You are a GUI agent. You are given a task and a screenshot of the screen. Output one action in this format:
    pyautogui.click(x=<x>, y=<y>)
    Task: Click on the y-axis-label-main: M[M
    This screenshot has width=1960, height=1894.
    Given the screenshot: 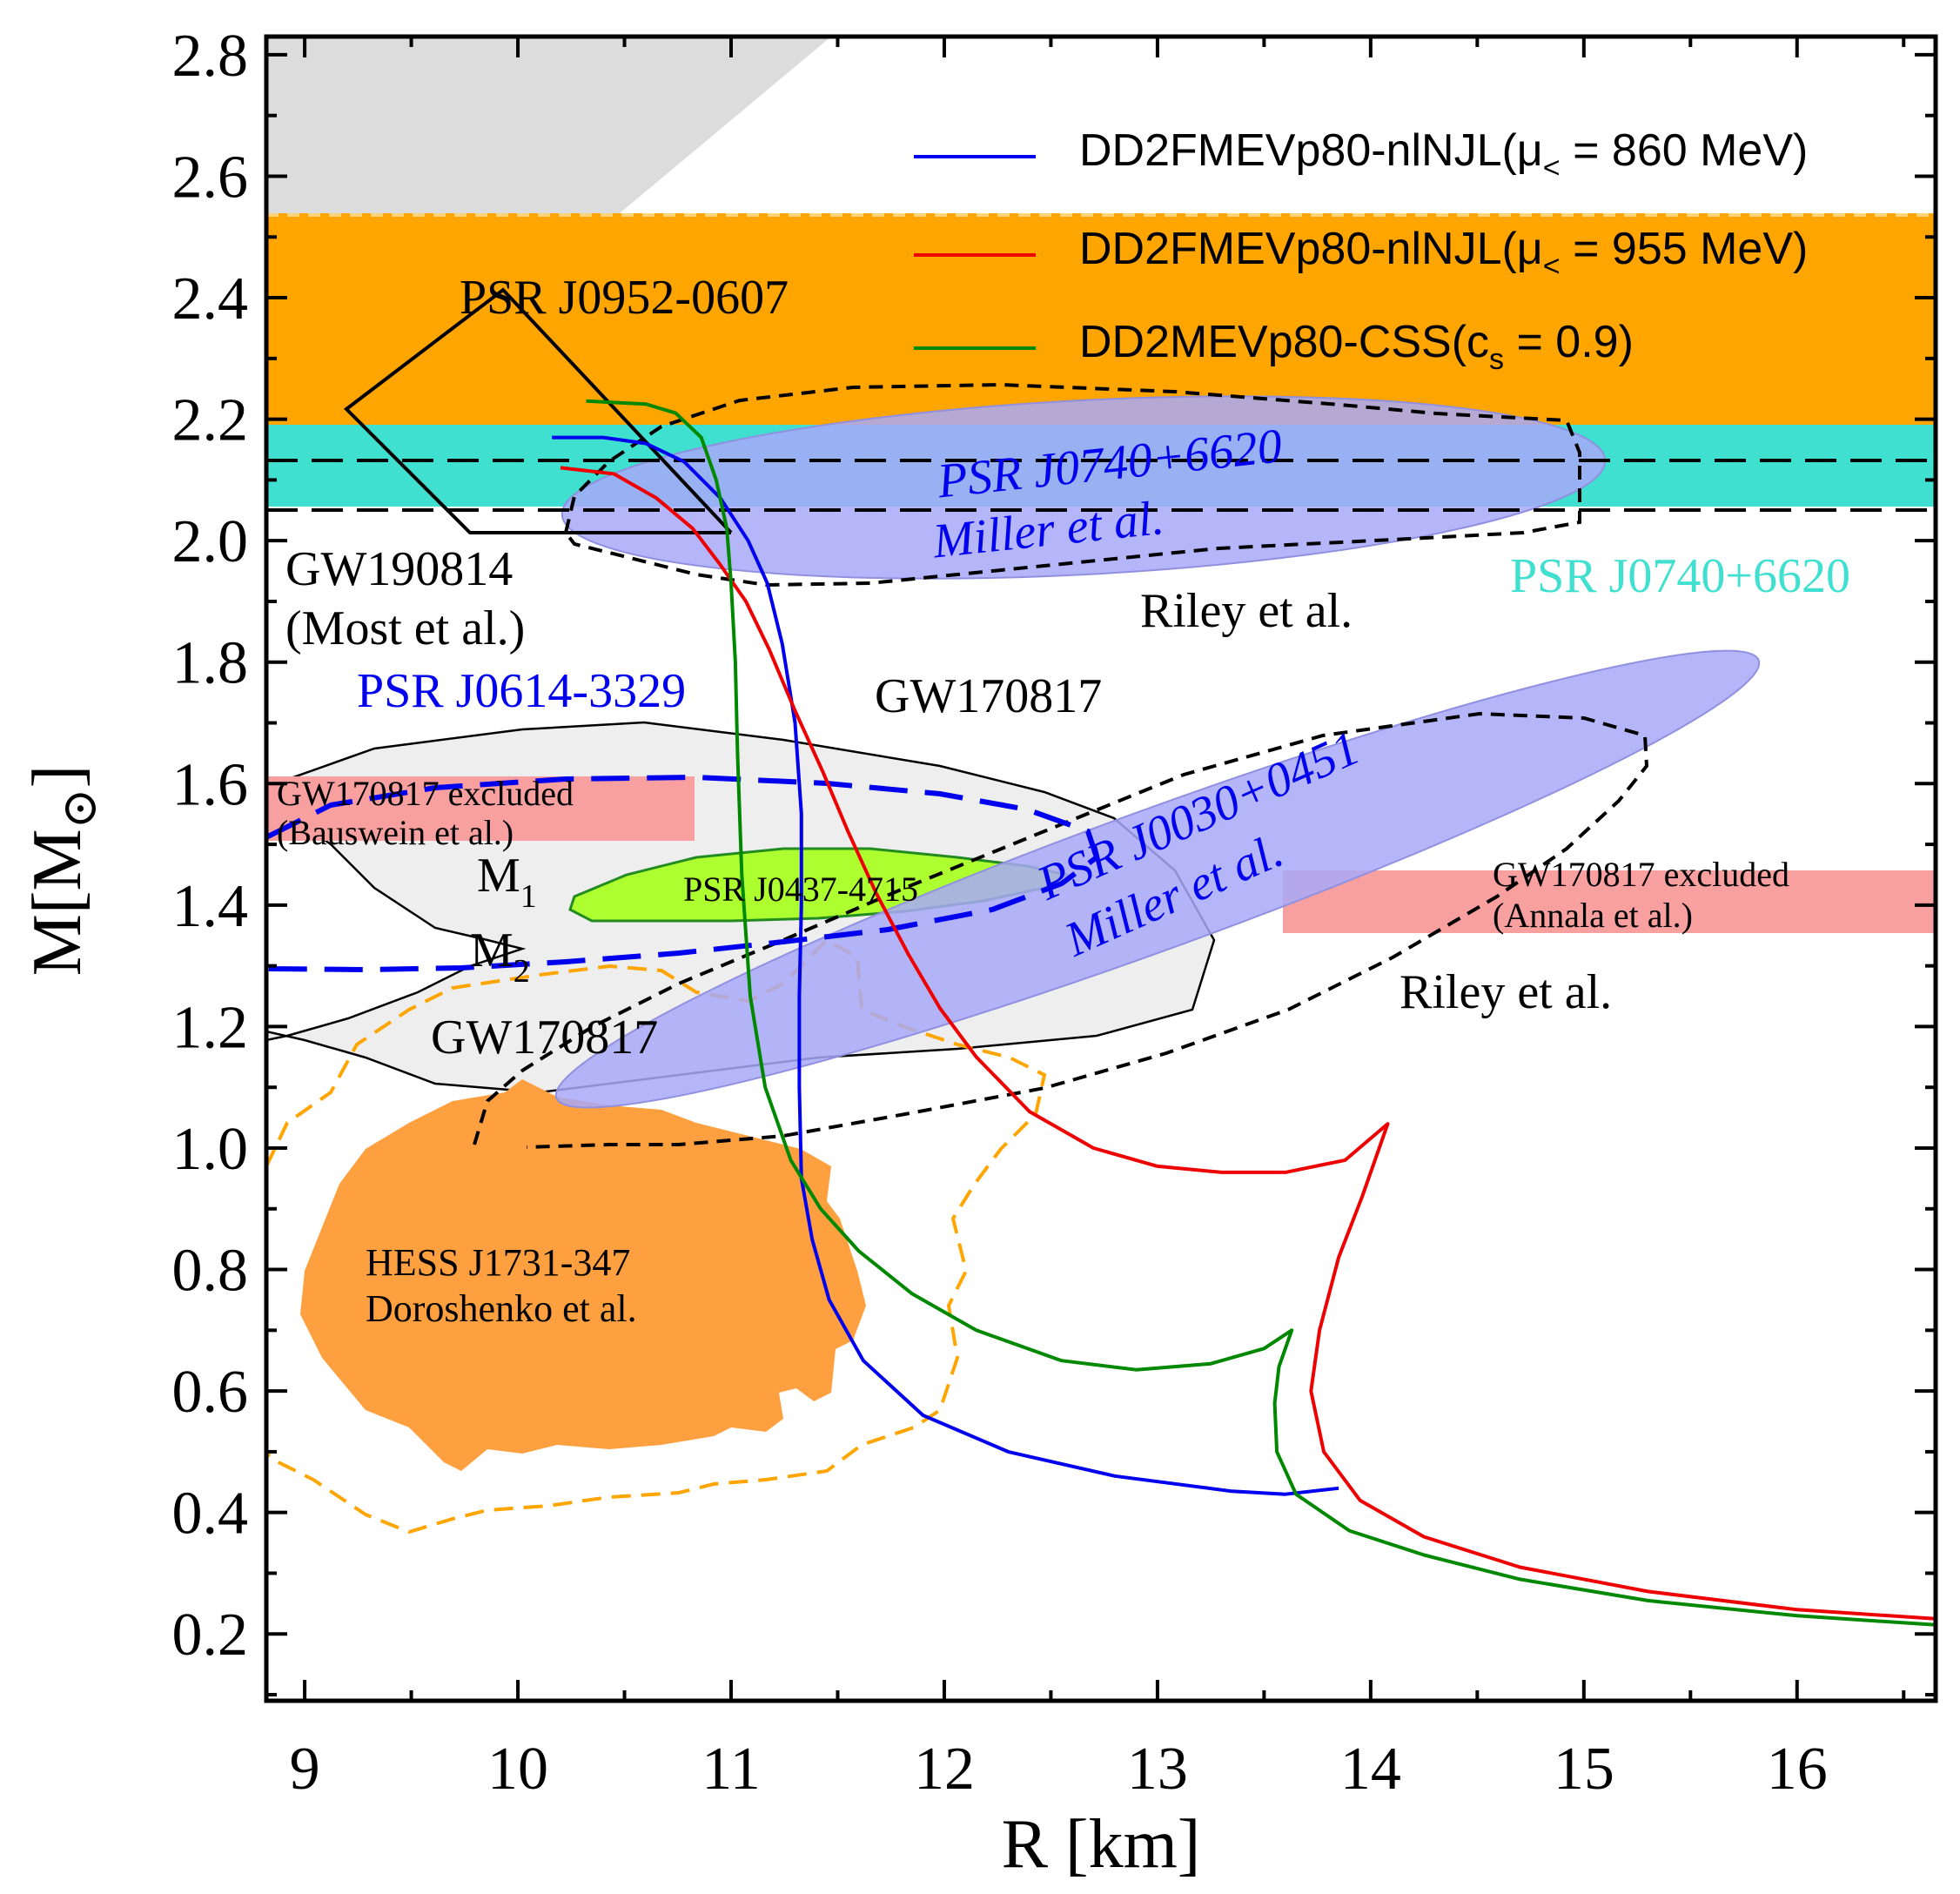 What is the action you would take?
    pyautogui.click(x=57, y=902)
    